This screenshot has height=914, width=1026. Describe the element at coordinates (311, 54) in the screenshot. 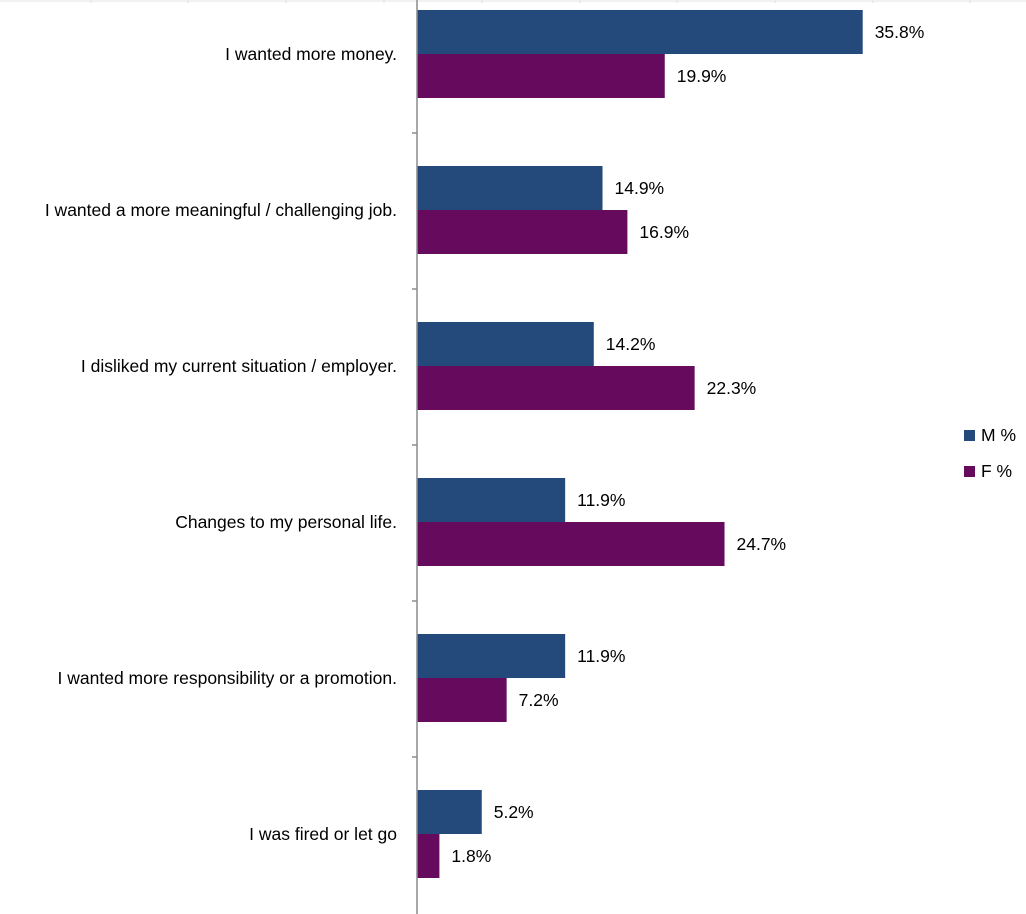

I see `category-label: I wanted more money.` at that location.